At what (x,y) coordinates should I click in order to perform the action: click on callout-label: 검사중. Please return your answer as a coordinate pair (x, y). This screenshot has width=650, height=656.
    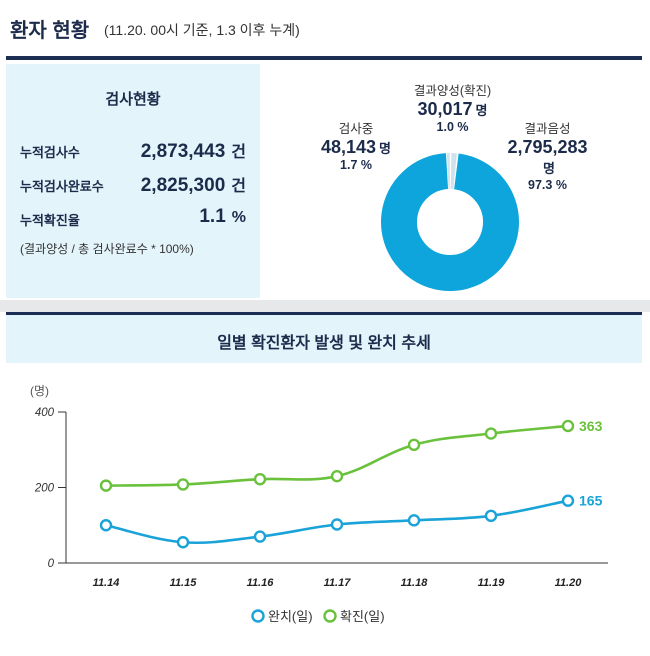
    Looking at the image, I should click on (356, 129).